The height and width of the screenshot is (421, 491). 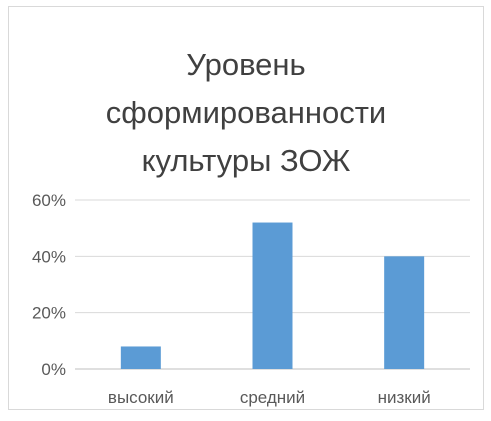 What do you see at coordinates (272, 397) in the screenshot?
I see `x-tick-label: средний` at bounding box center [272, 397].